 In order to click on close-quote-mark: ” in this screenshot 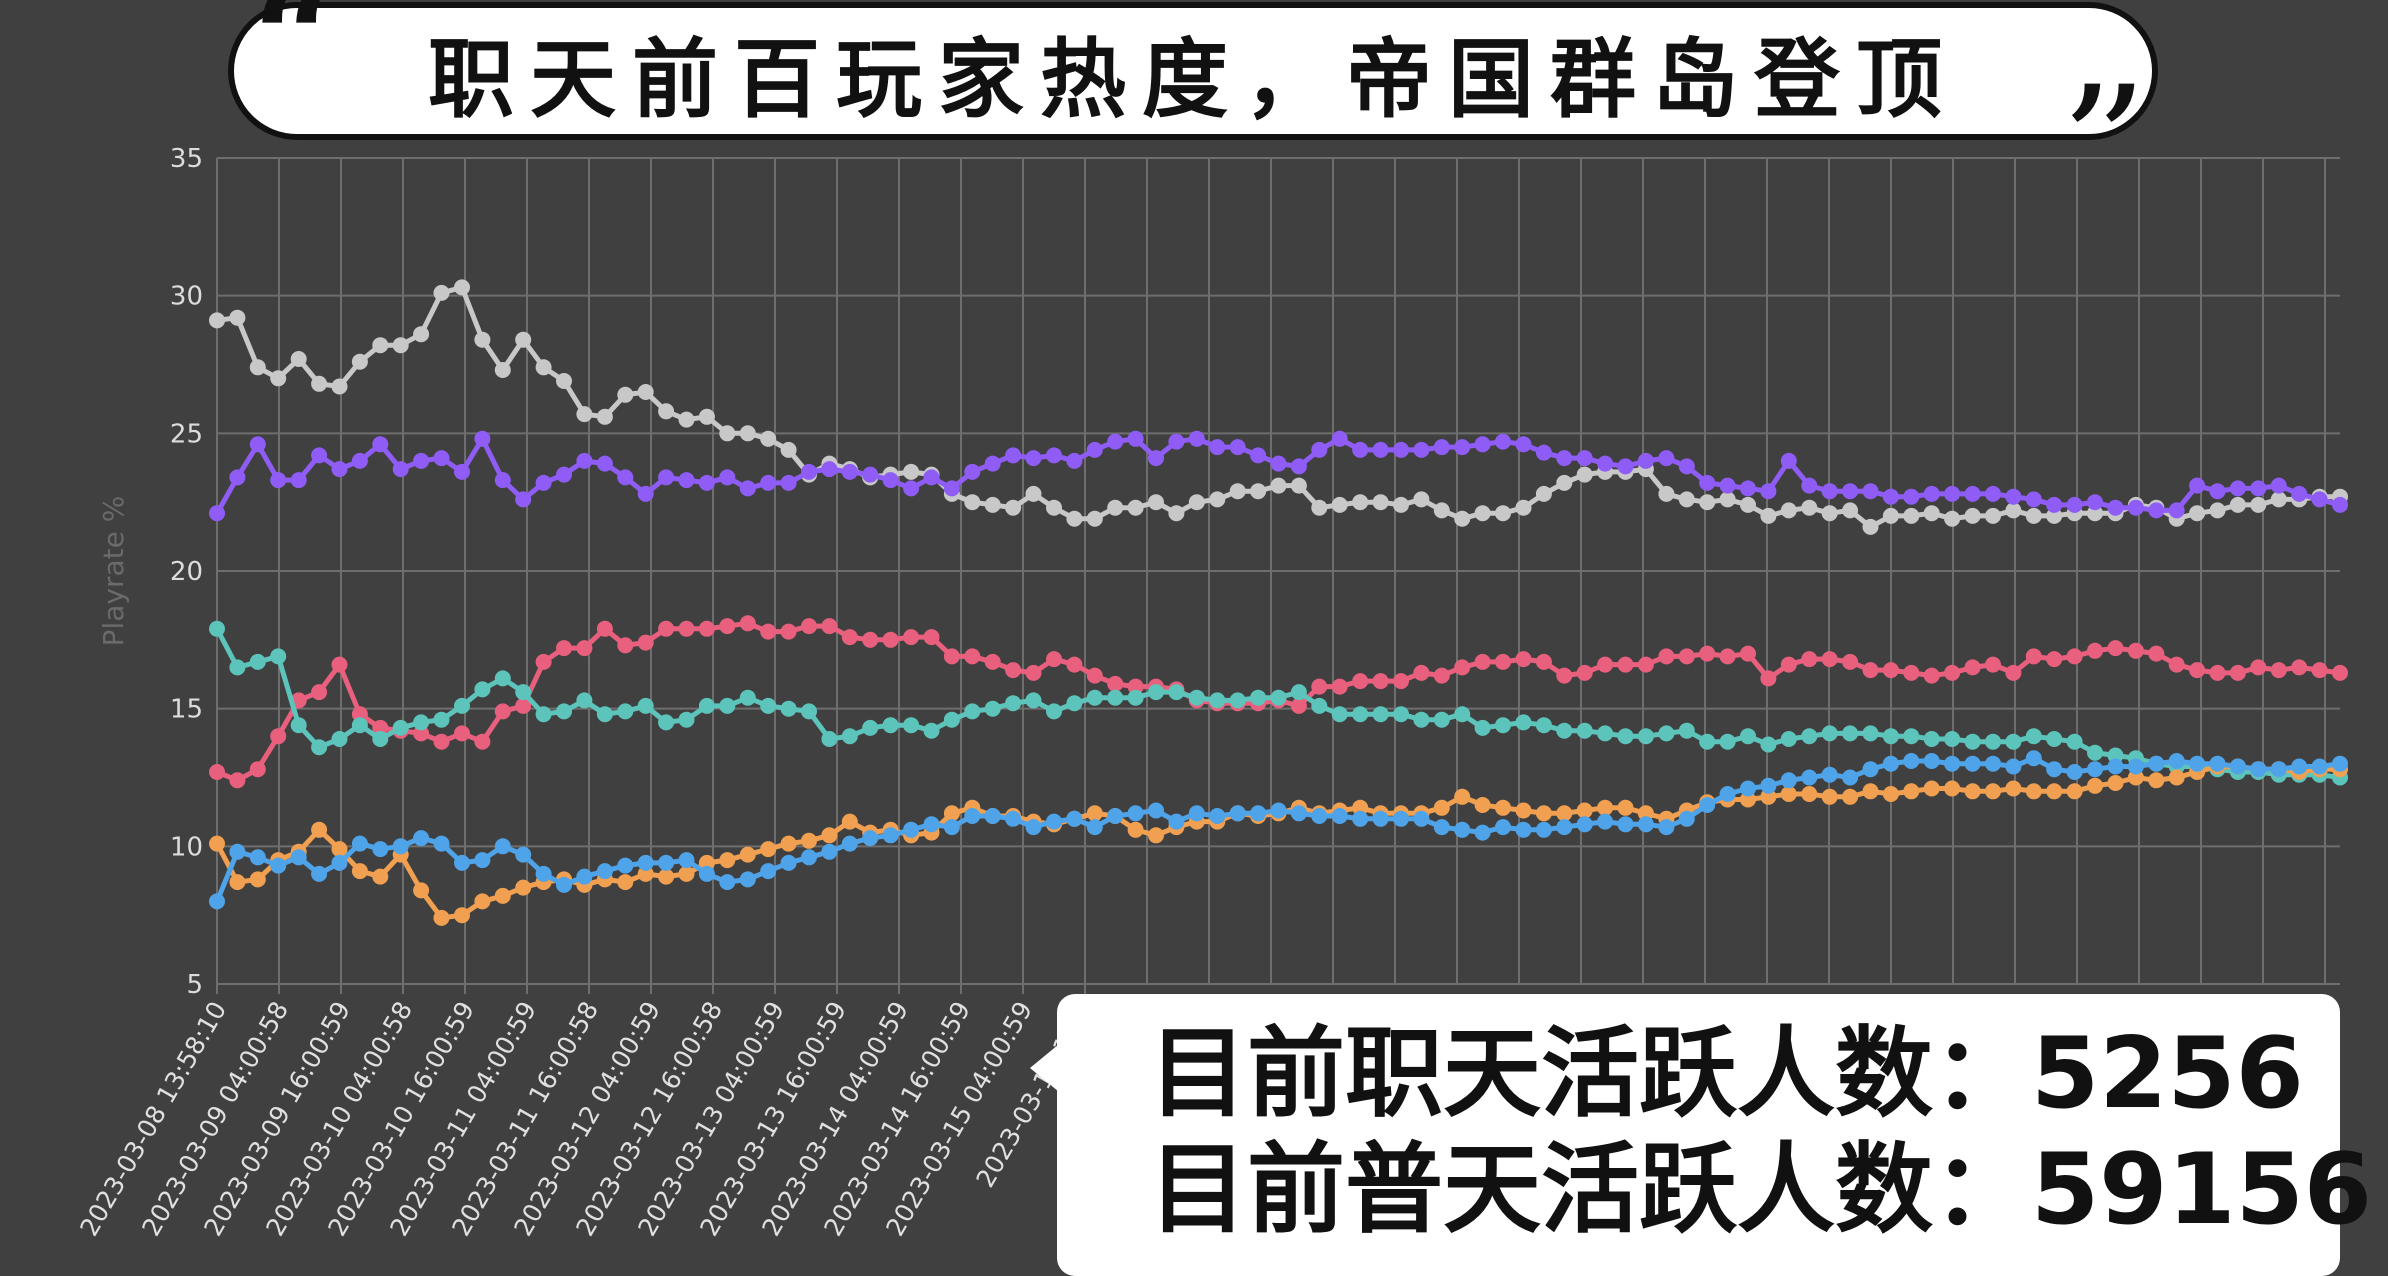, I will do `click(2105, 139)`.